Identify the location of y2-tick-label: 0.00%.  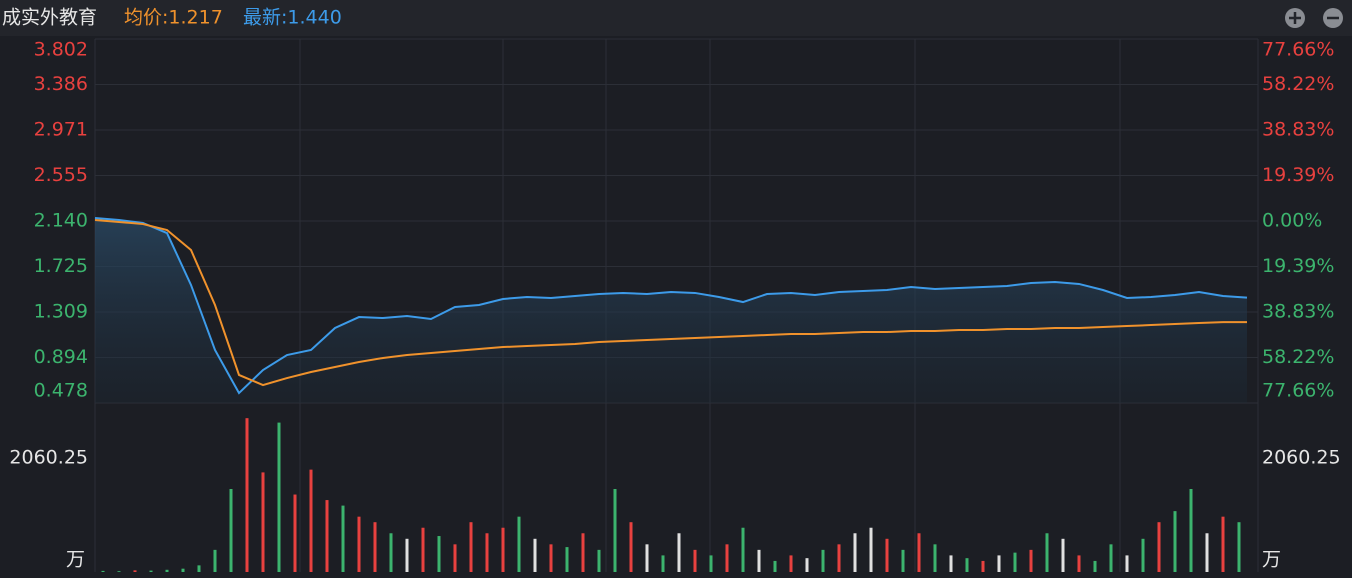
(1292, 221).